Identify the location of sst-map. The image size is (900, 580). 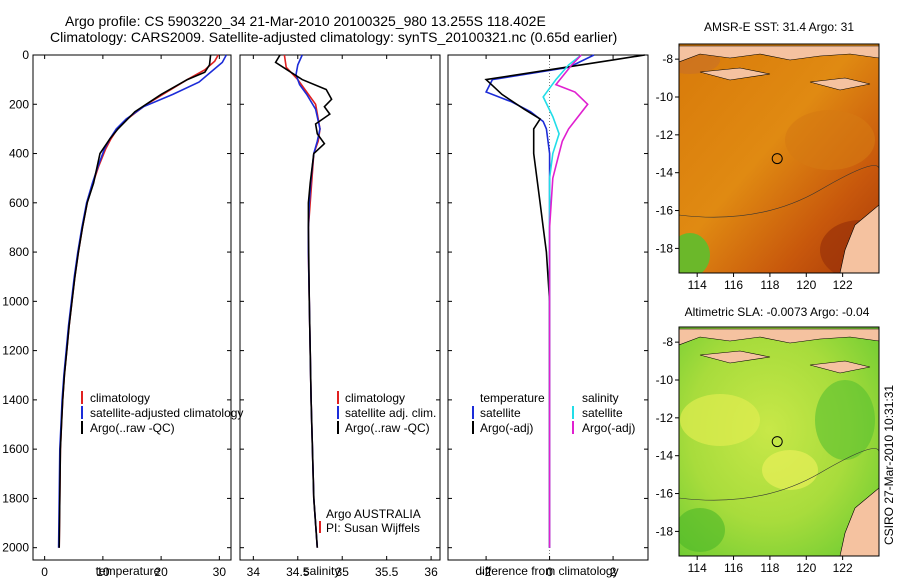
(779, 158).